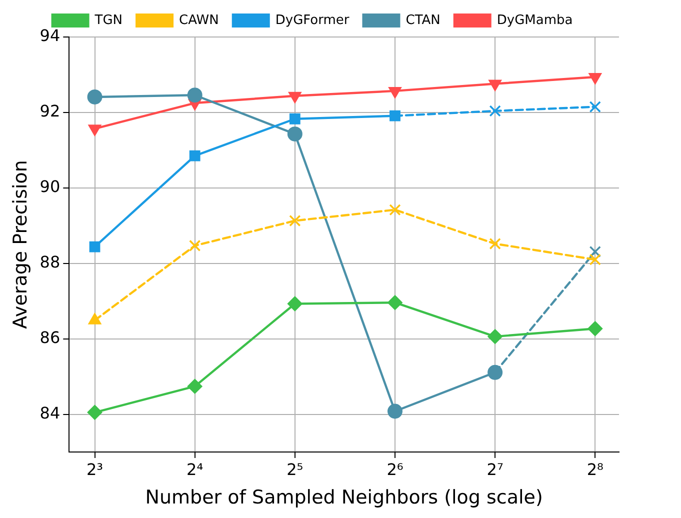  Describe the element at coordinates (395, 469) in the screenshot. I see `x-tick-label: 2⁶` at that location.